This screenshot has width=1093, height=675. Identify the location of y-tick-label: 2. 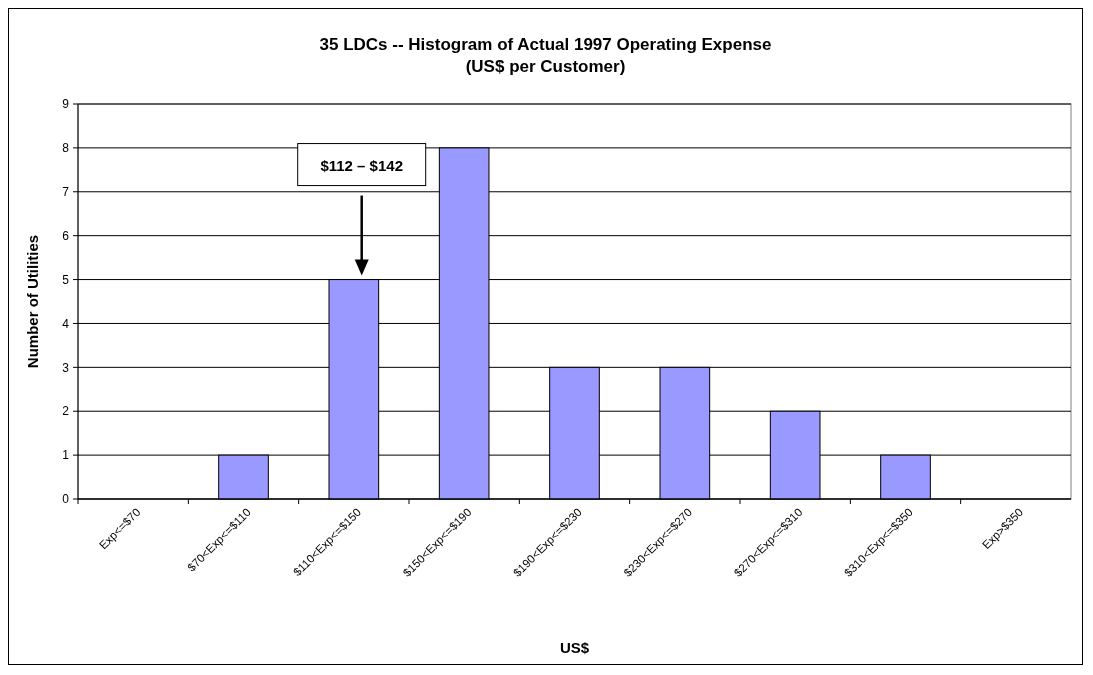
(66, 411).